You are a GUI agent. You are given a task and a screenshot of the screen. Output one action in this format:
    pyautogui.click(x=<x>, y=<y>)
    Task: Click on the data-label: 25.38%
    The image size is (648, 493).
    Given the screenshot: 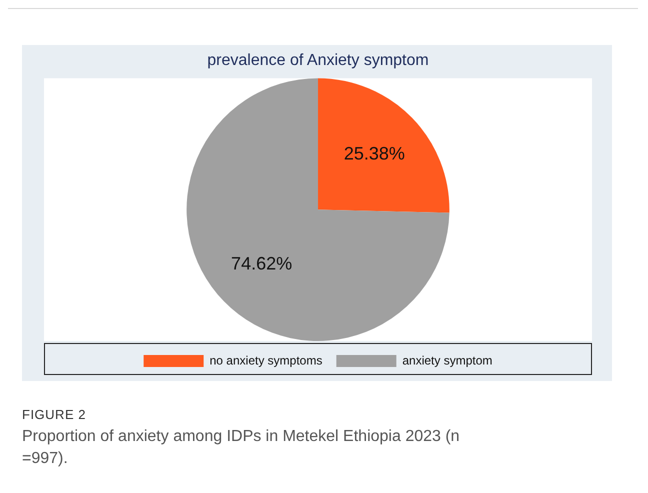 What is the action you would take?
    pyautogui.click(x=374, y=153)
    